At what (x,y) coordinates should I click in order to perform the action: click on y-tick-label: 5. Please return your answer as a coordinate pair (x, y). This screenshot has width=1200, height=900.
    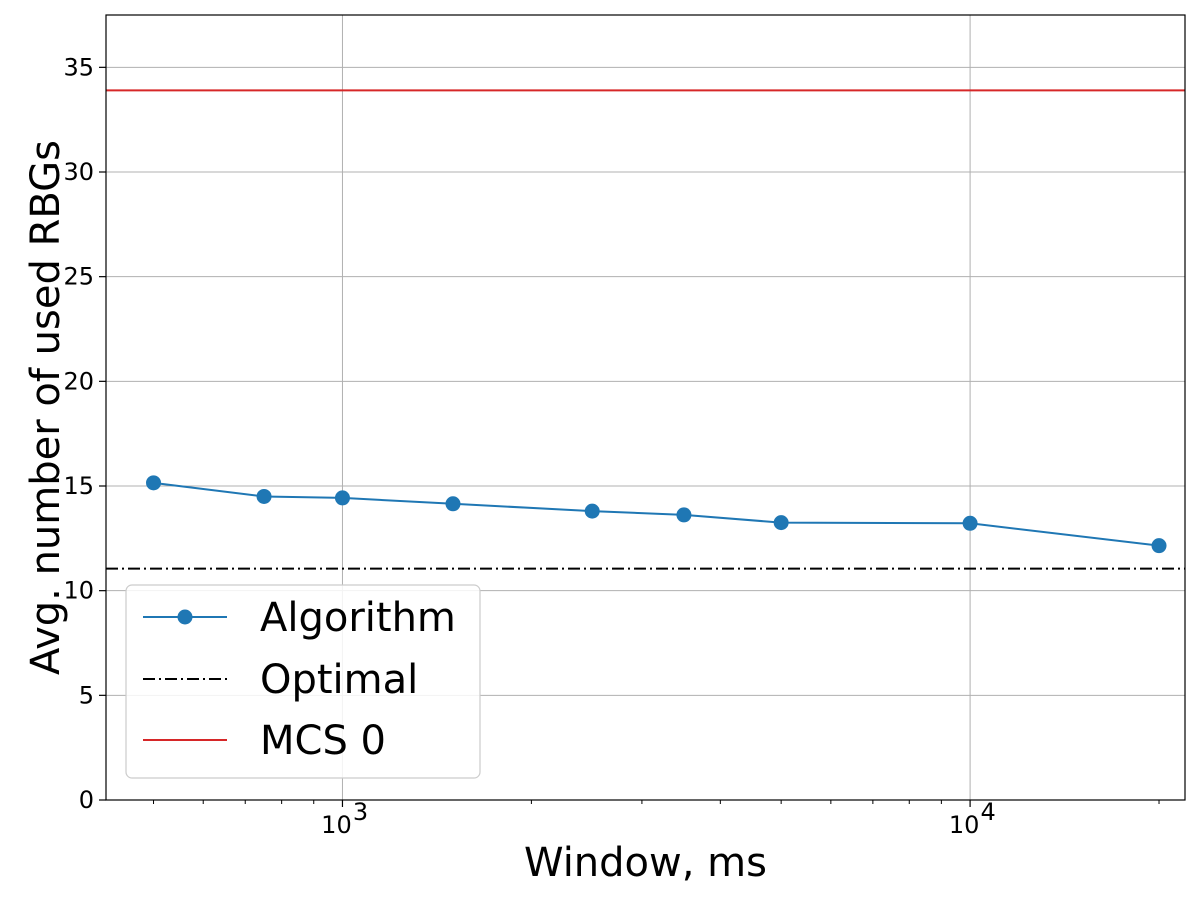
    Looking at the image, I should click on (86, 695).